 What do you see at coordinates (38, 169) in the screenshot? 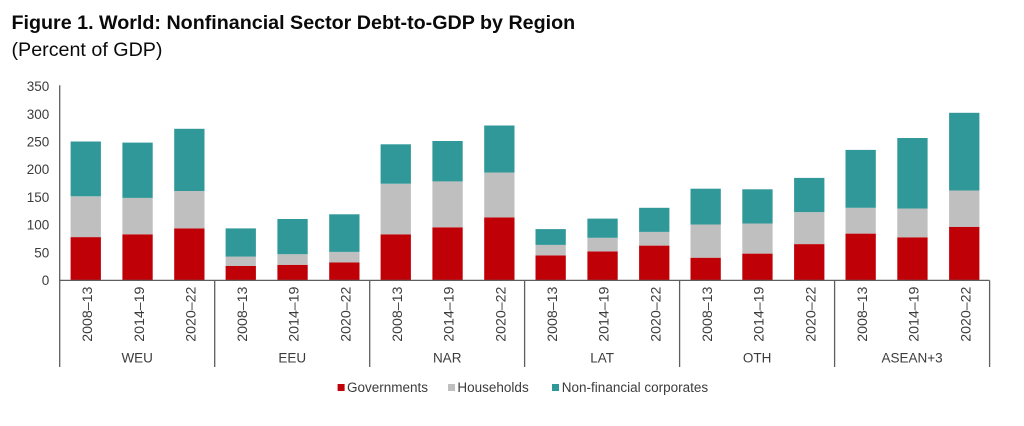
I see `svg-text: 200` at bounding box center [38, 169].